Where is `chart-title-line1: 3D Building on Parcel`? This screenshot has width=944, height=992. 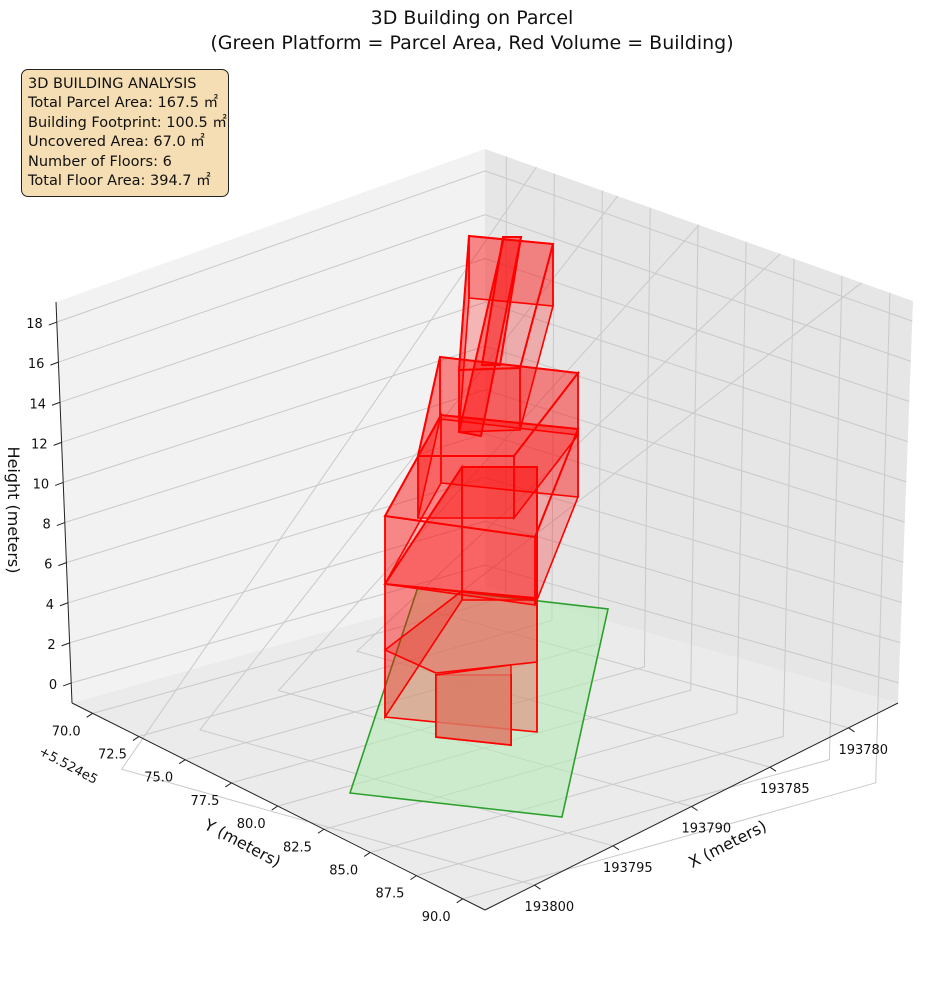
chart-title-line1: 3D Building on Parcel is located at coordinates (472, 18).